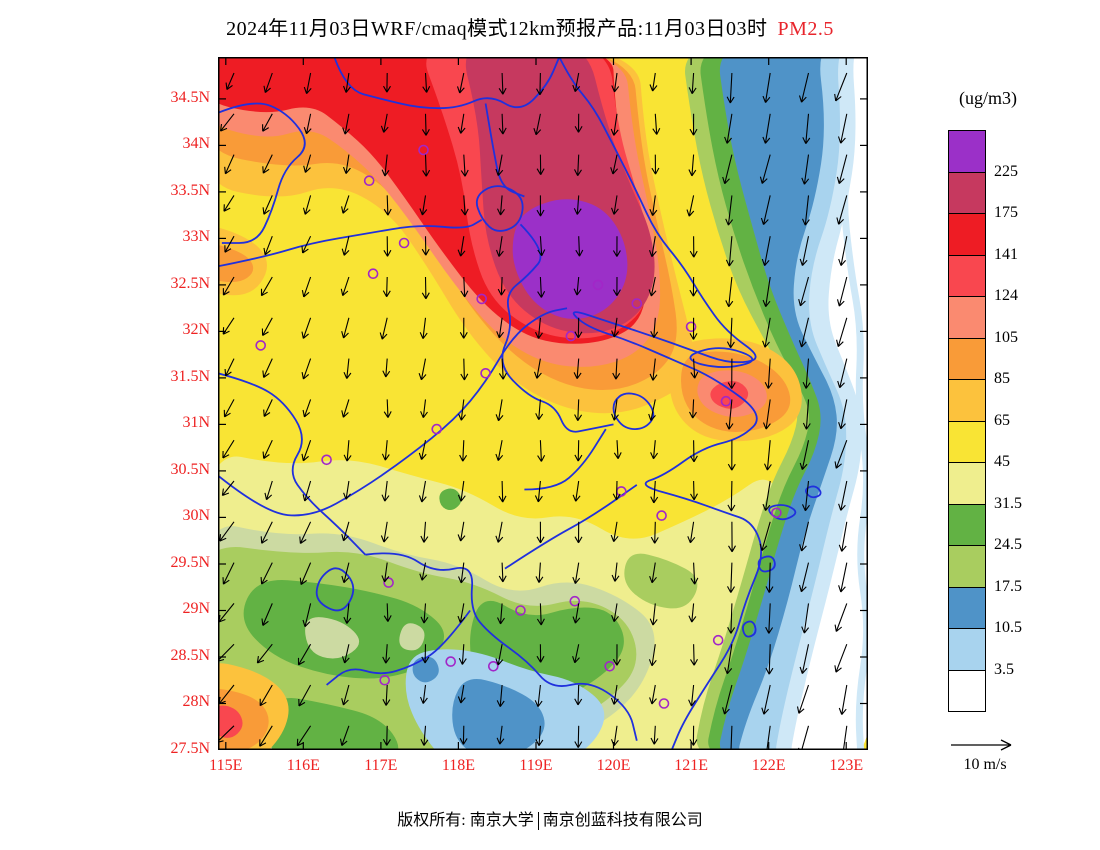  I want to click on legend-value: 24.5, so click(1008, 544).